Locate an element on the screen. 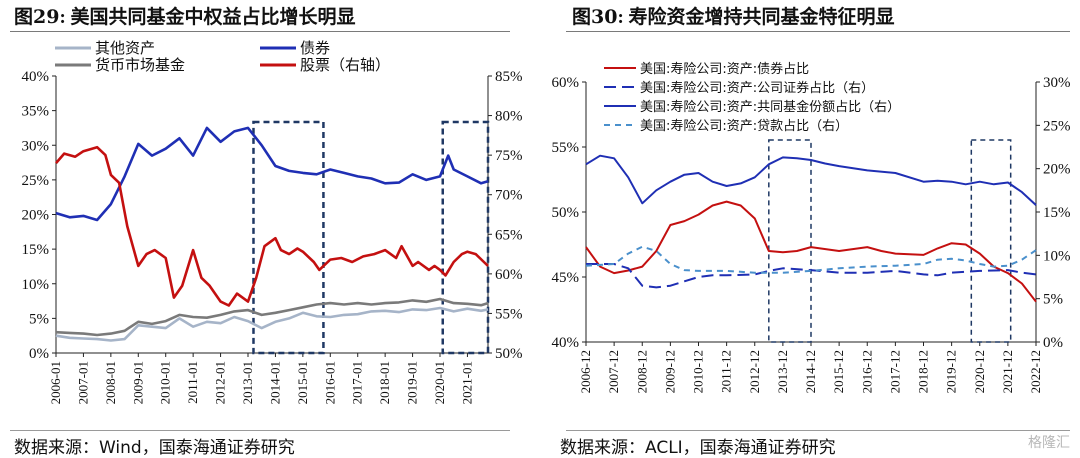 The height and width of the screenshot is (458, 1080). right-x-tick-label: 2014-12 is located at coordinates (810, 371).